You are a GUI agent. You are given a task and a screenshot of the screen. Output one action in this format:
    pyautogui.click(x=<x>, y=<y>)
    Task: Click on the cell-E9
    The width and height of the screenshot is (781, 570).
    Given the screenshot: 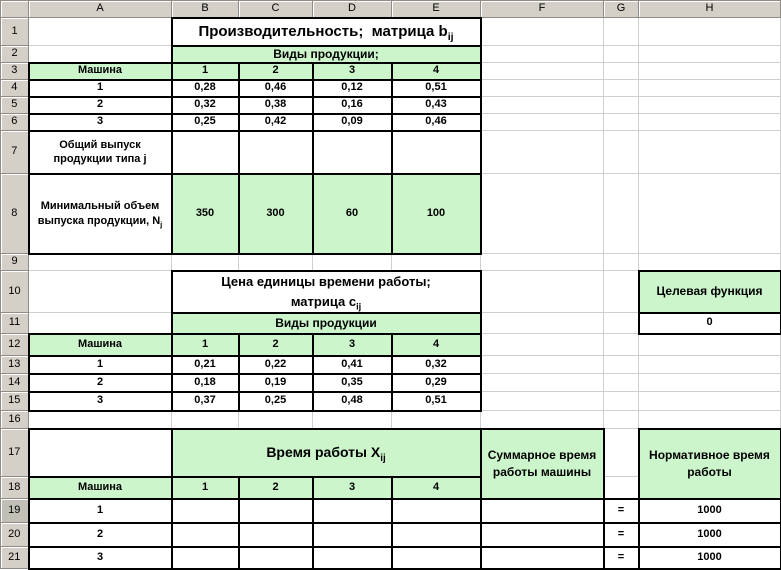 What is the action you would take?
    pyautogui.click(x=436, y=262)
    